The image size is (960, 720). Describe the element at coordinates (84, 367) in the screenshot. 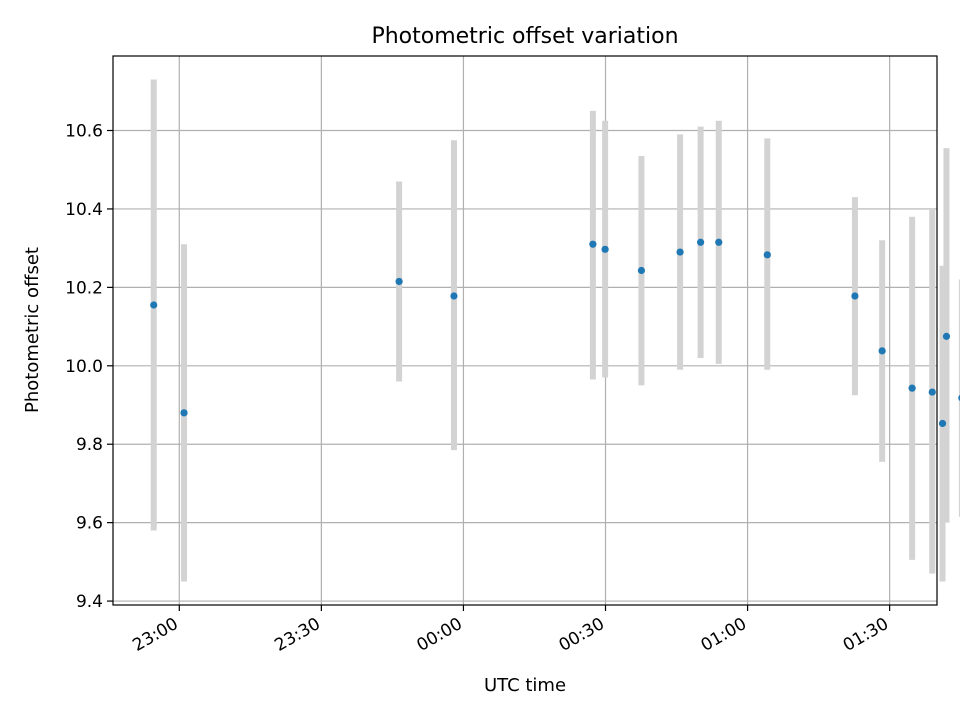

I see `y-tick-label: 10.0` at that location.